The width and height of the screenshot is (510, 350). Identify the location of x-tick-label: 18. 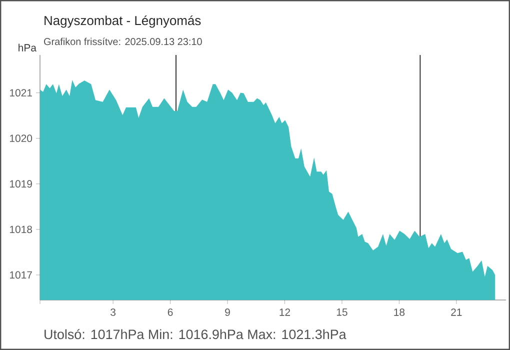
(399, 312).